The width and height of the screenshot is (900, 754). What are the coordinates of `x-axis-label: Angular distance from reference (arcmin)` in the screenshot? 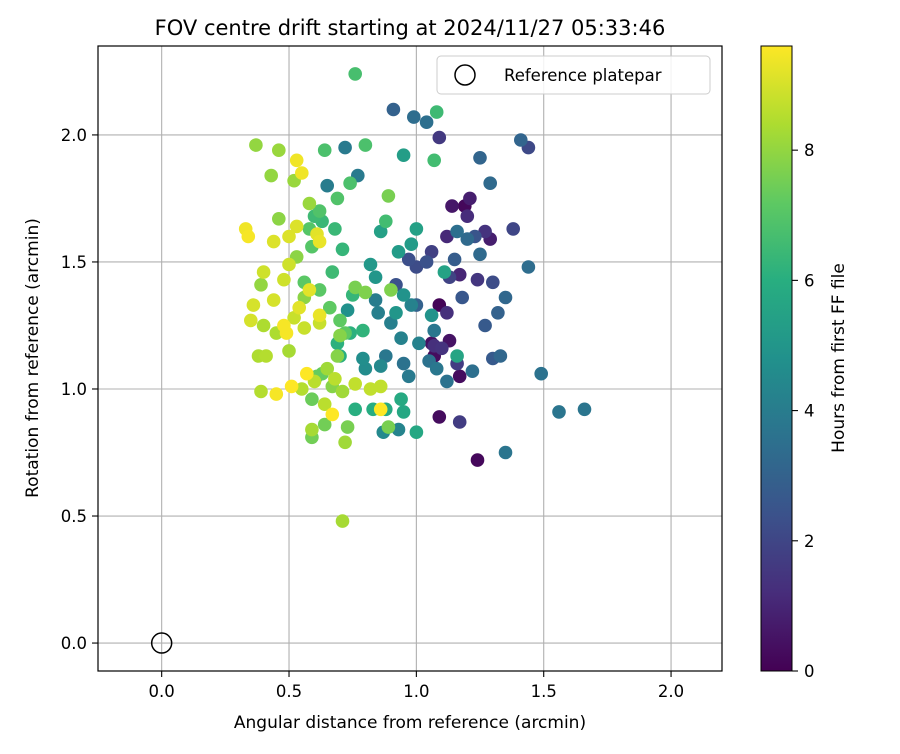 It's located at (410, 723).